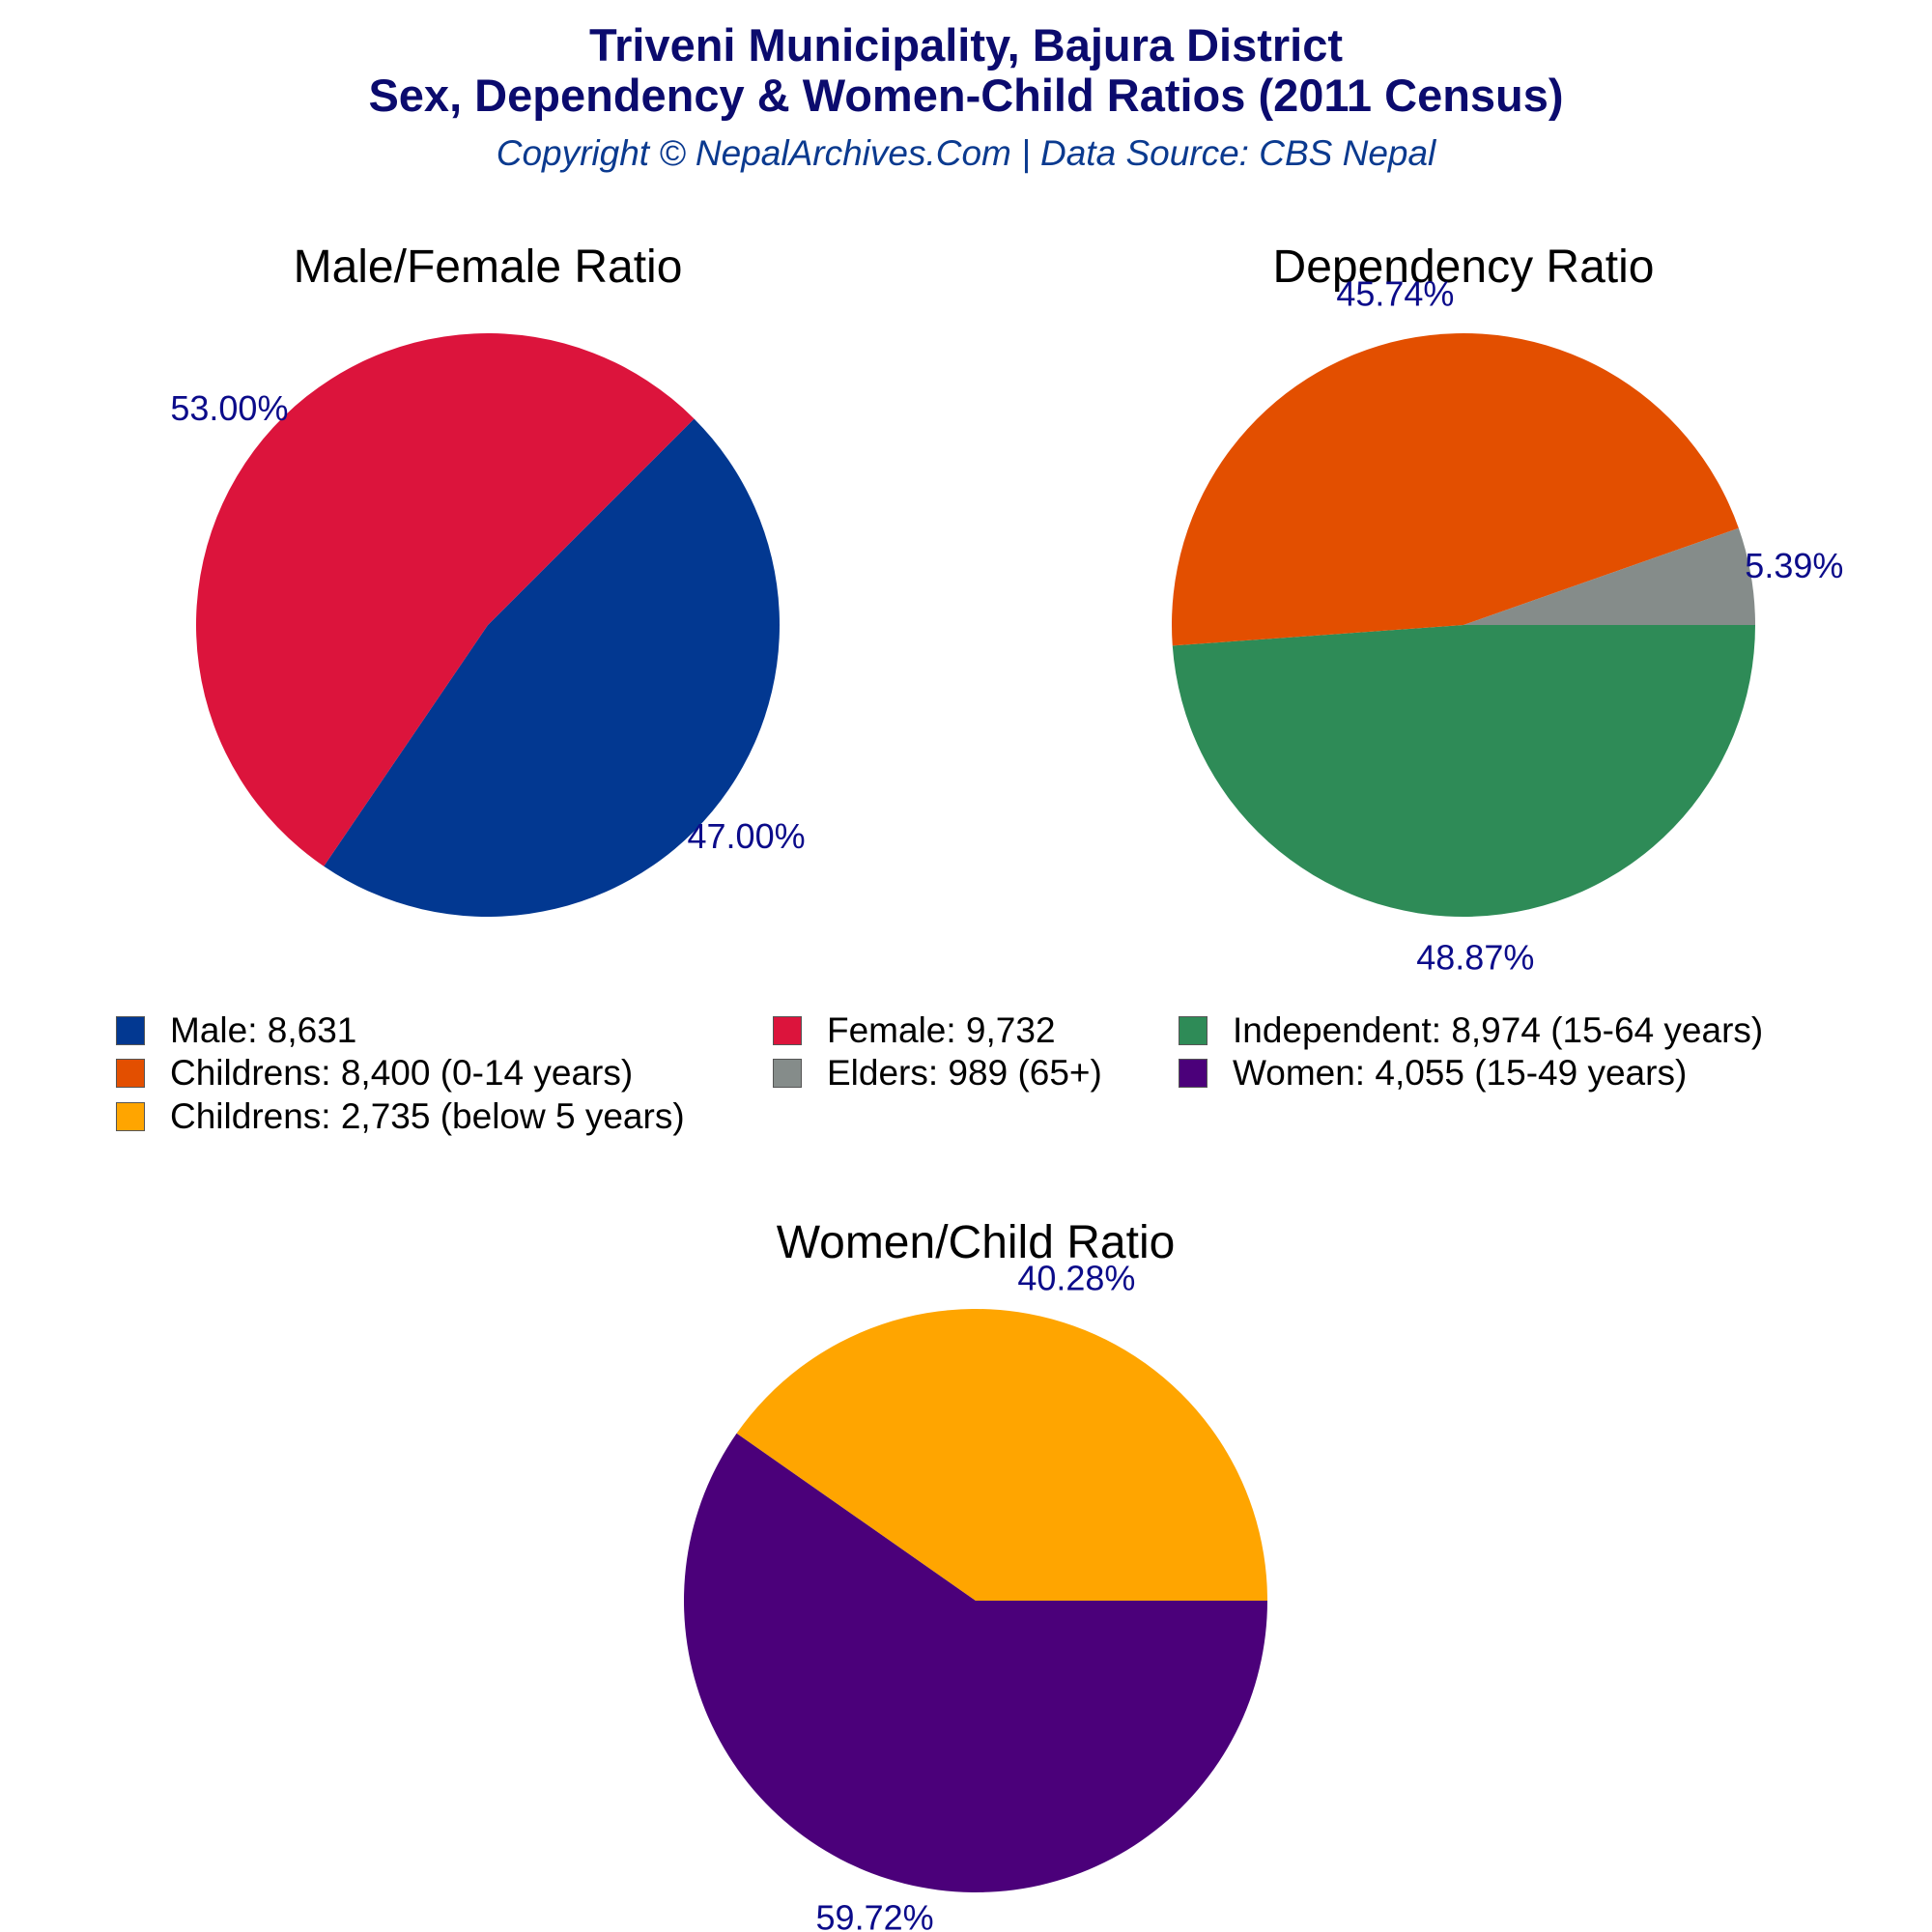  Describe the element at coordinates (1794, 565) in the screenshot. I see `pie-slice-label: 5.39%` at that location.